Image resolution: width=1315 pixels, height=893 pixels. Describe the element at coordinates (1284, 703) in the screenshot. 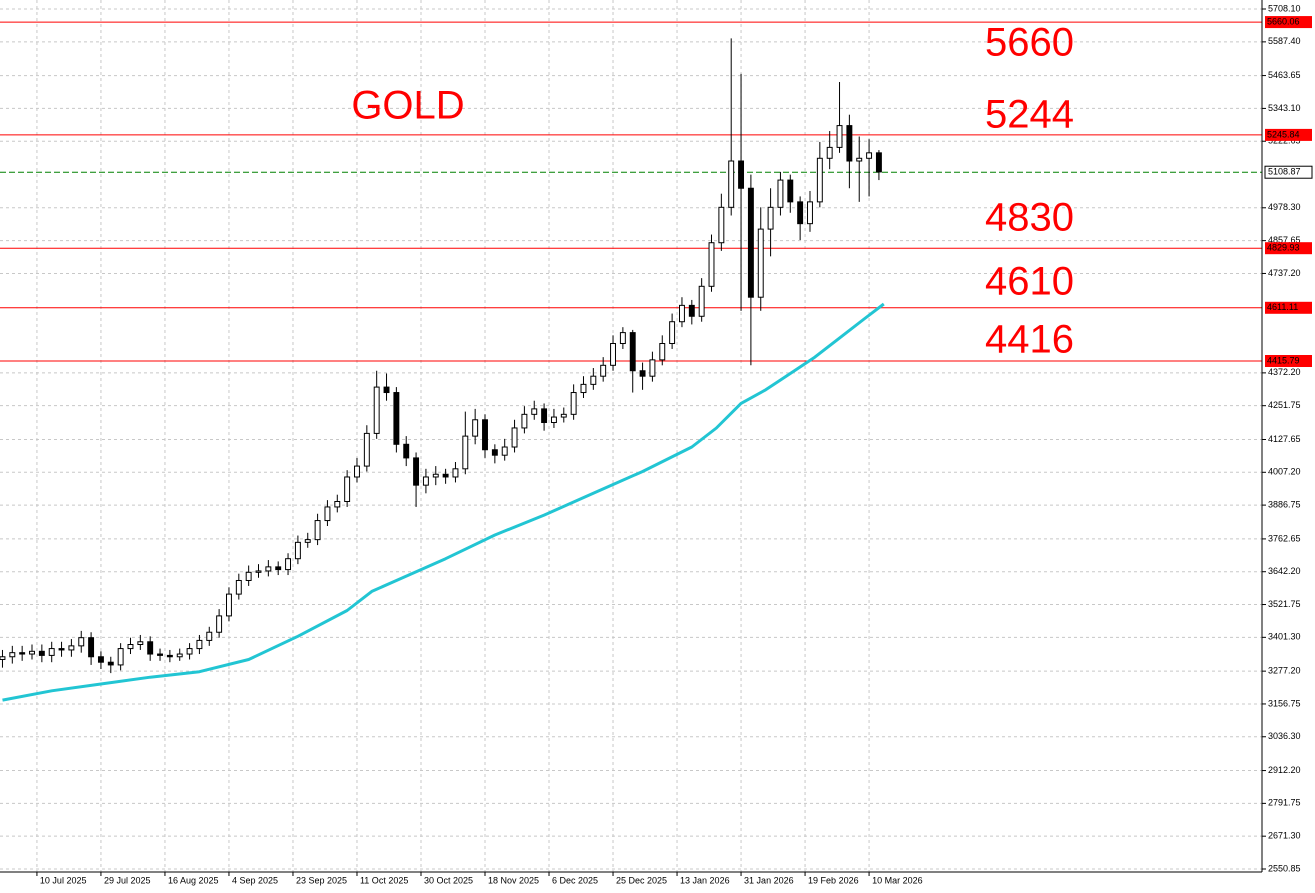

I see `y-tick-label: 3156.75` at that location.